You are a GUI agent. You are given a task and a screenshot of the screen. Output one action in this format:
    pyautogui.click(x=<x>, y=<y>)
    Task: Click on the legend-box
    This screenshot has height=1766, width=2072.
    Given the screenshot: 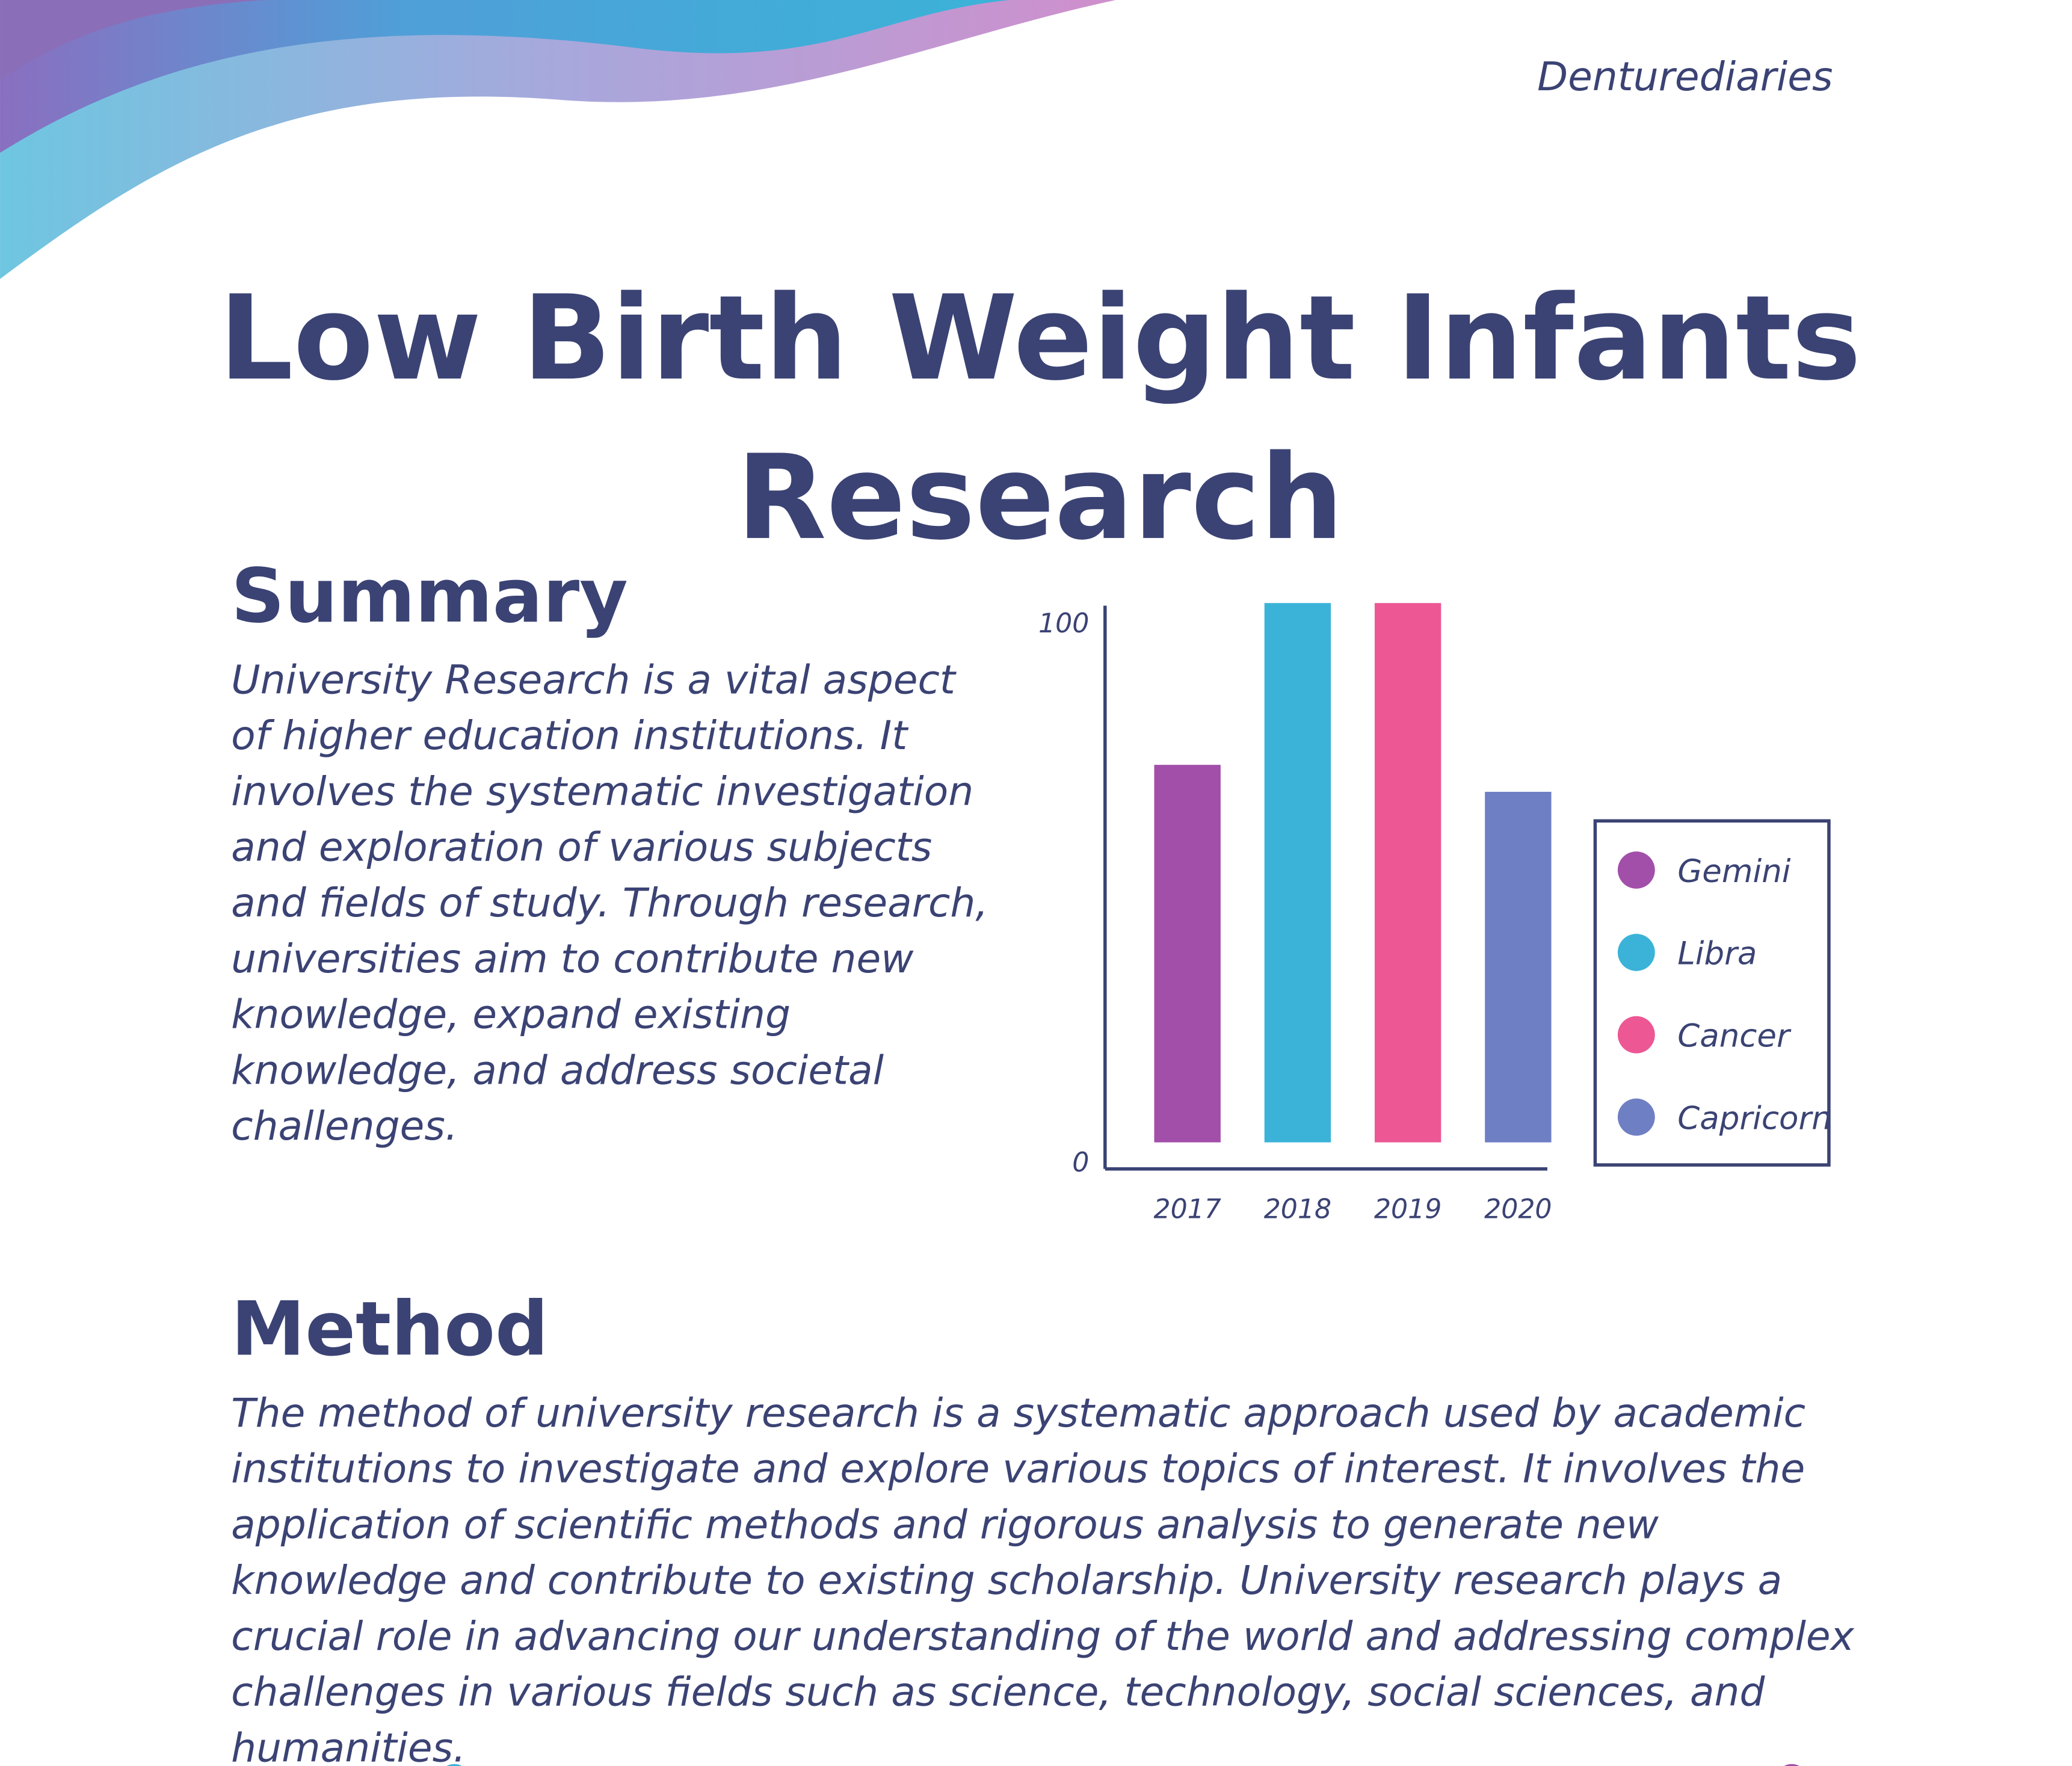 What is the action you would take?
    pyautogui.click(x=1712, y=993)
    